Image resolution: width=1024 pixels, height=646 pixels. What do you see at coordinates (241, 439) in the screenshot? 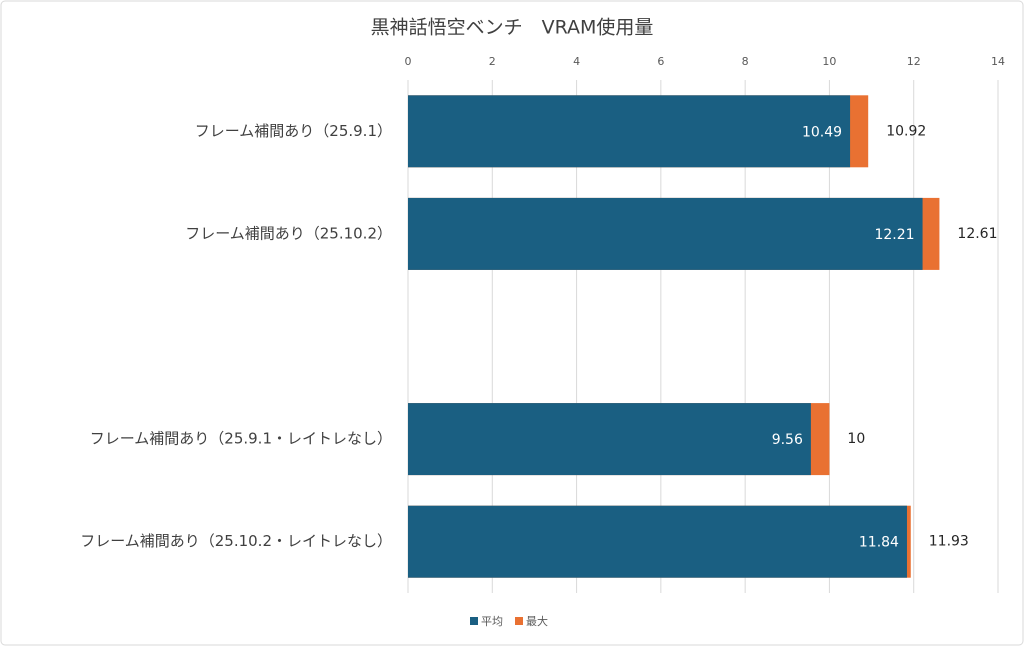
I see `y-tick-label: フレーム補間あり（25.9.1・レイトレなし）` at bounding box center [241, 439].